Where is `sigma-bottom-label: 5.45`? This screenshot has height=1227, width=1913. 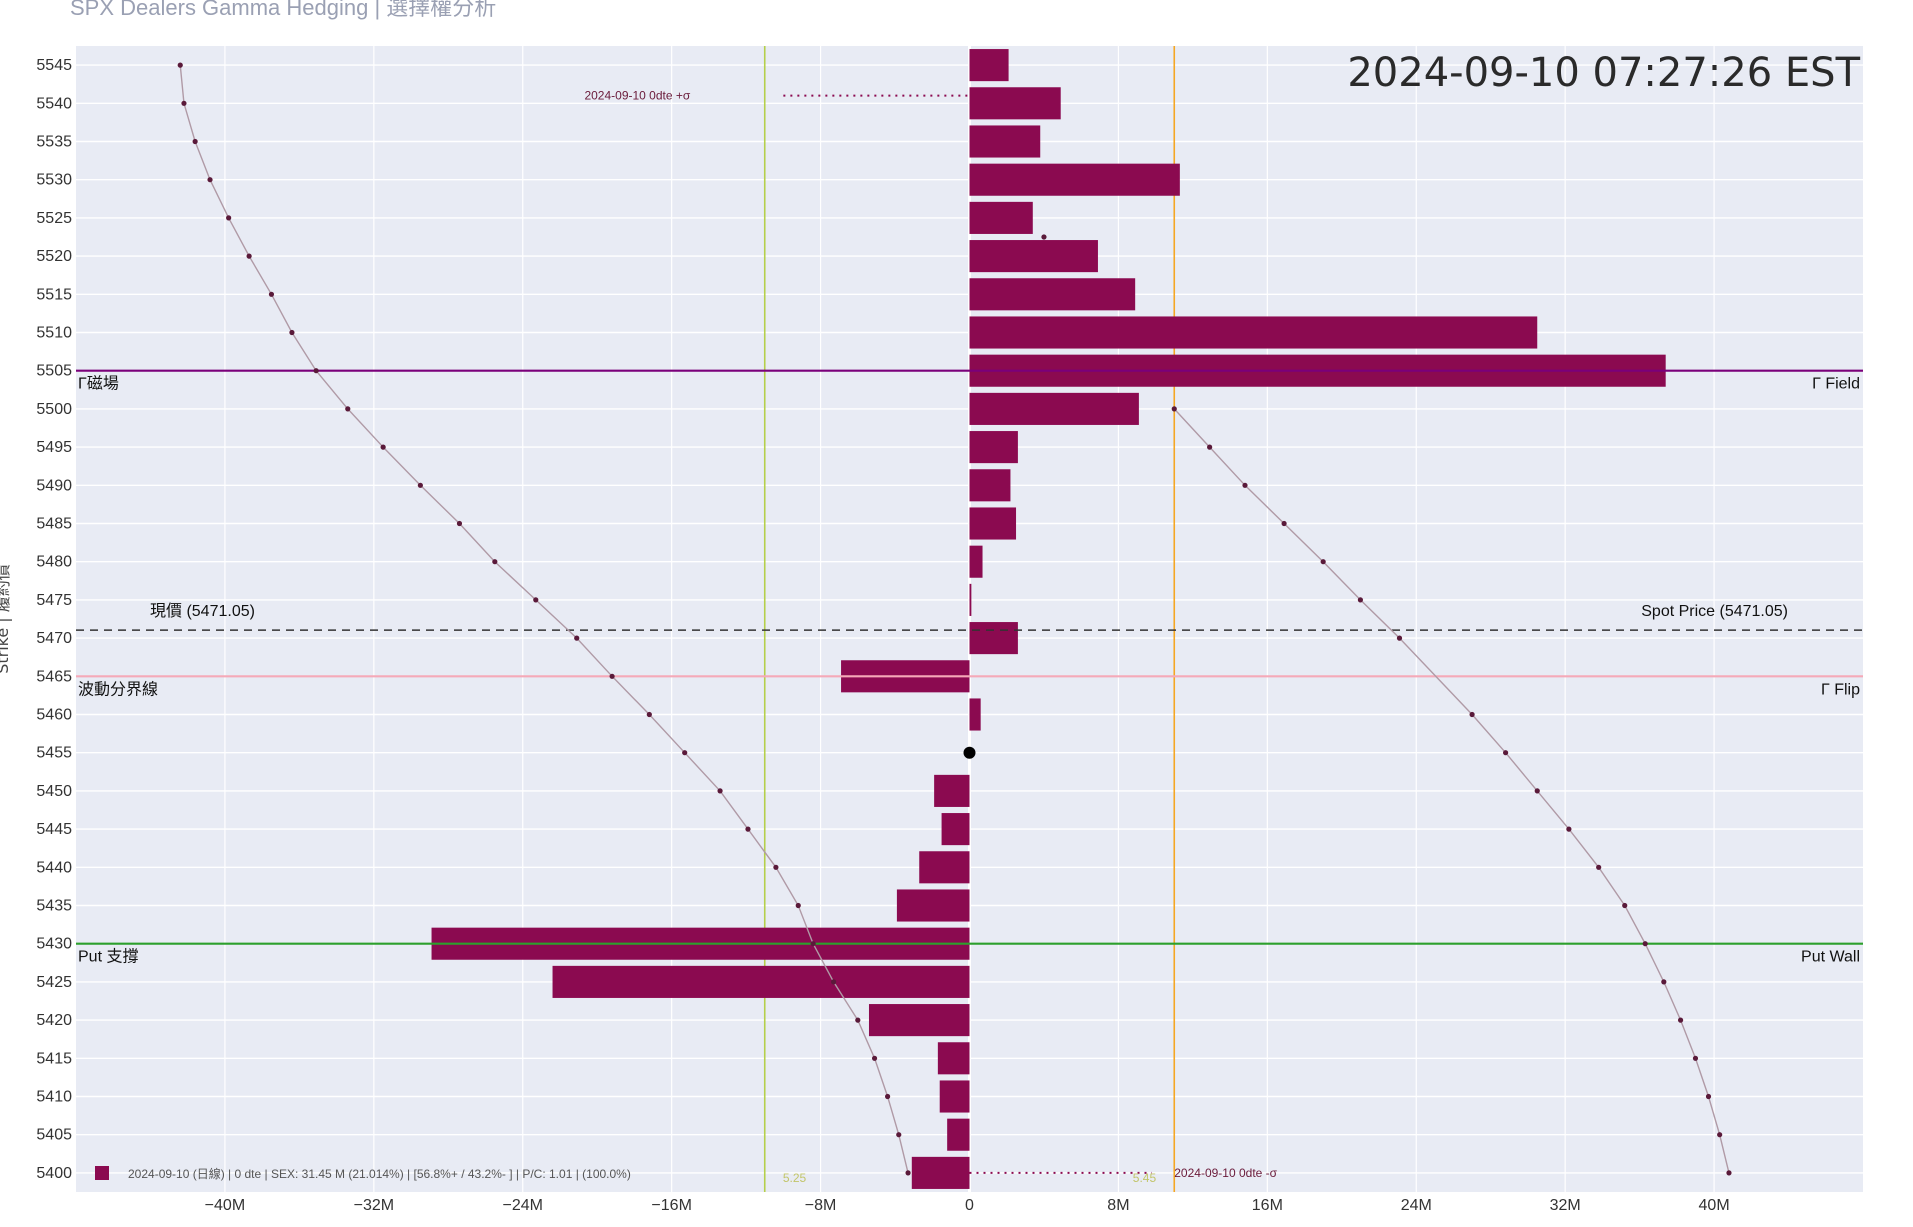
sigma-bottom-label: 5.45 is located at coordinates (1145, 1178).